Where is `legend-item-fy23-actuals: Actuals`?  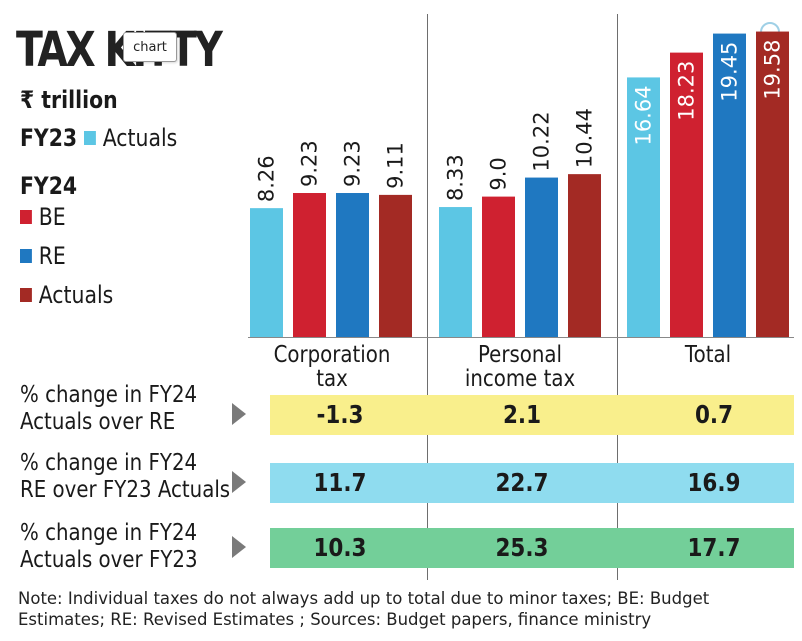
legend-item-fy23-actuals: Actuals is located at coordinates (130, 138).